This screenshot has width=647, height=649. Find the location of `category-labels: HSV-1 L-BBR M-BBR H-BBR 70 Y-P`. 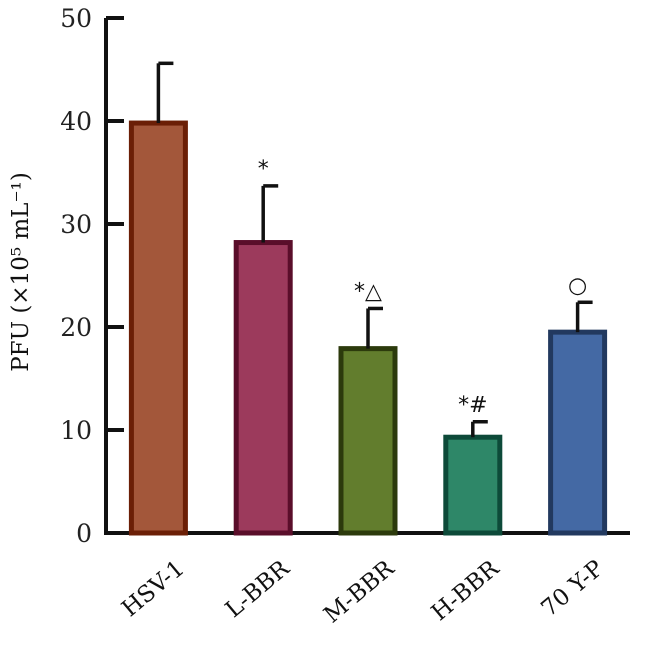

category-labels: HSV-1 L-BBR M-BBR H-BBR 70 Y-P is located at coordinates (363, 591).